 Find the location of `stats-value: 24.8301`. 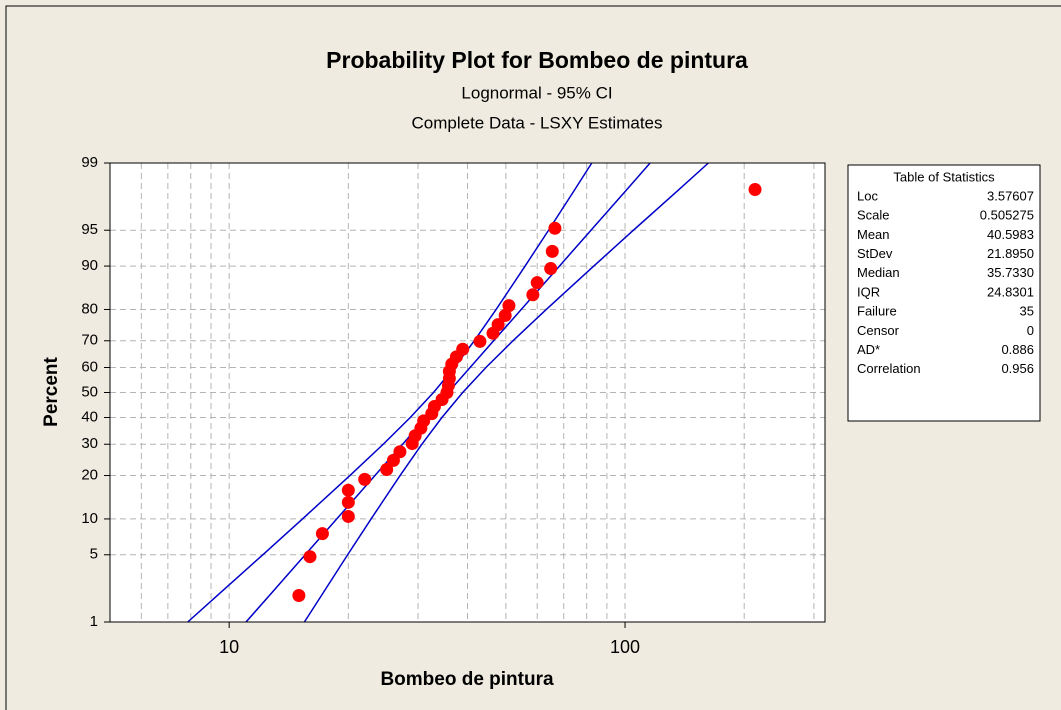

stats-value: 24.8301 is located at coordinates (1010, 291).